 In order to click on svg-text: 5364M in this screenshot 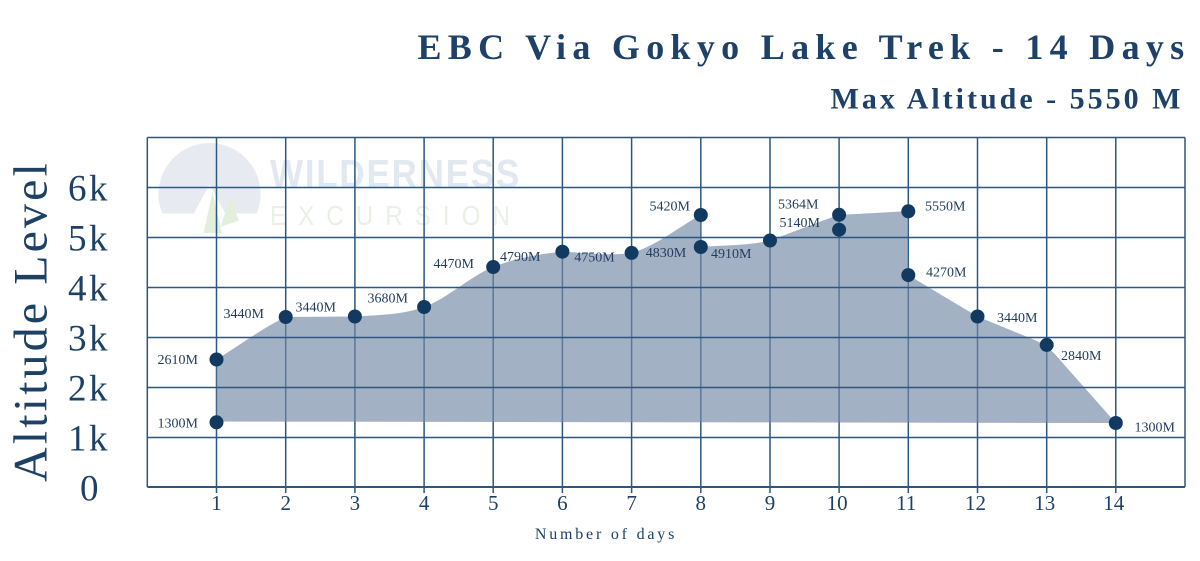, I will do `click(798, 205)`.